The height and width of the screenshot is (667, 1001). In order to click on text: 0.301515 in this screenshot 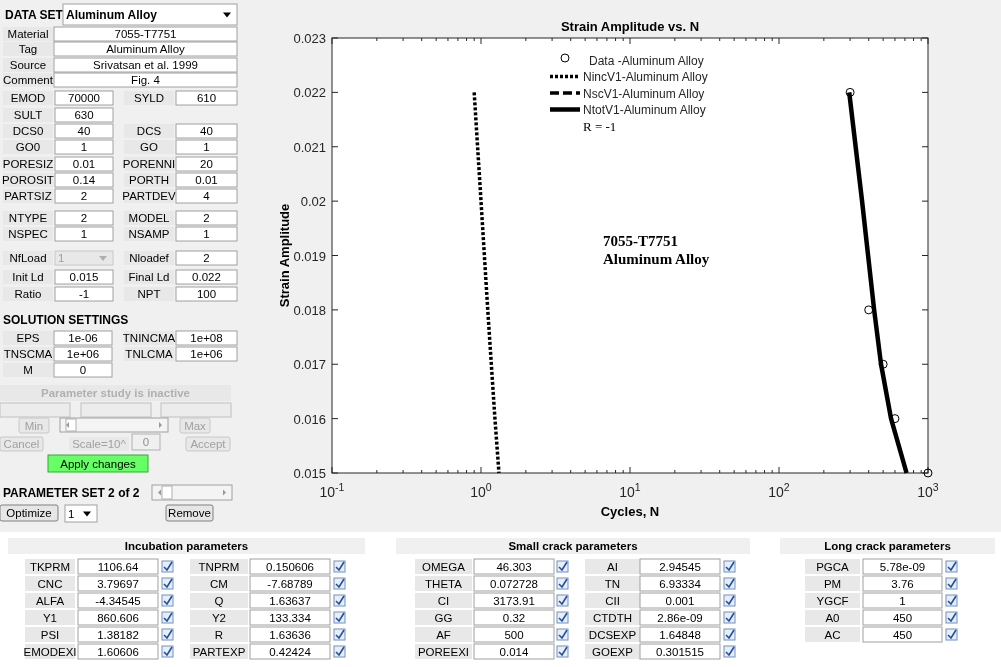, I will do `click(680, 651)`.